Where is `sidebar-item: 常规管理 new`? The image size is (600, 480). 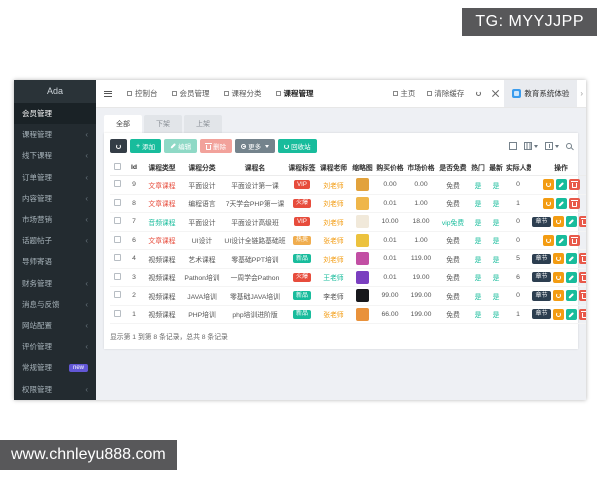
sidebar-item: 常规管理 new is located at coordinates (55, 367).